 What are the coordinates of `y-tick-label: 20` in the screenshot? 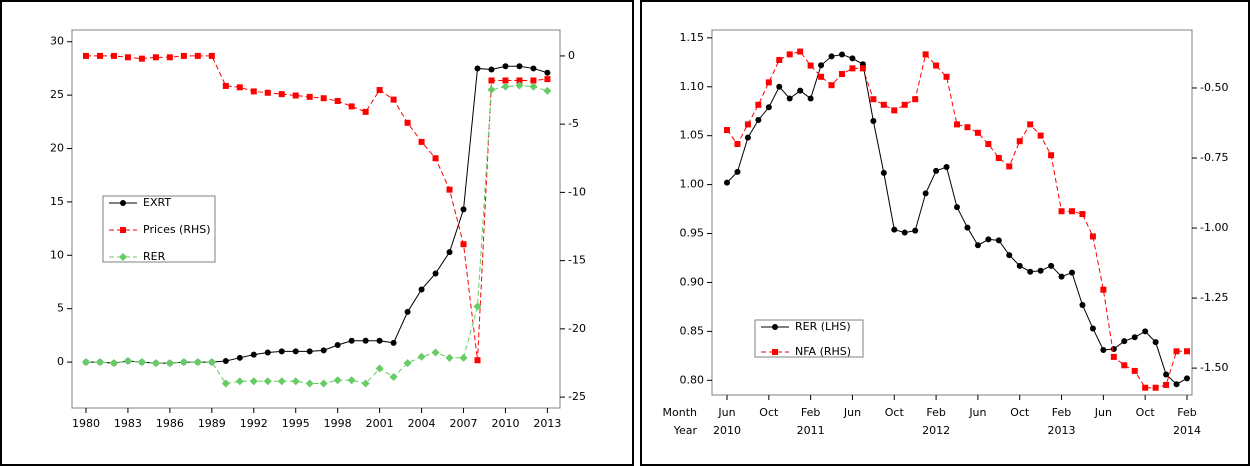 It's located at (57, 148).